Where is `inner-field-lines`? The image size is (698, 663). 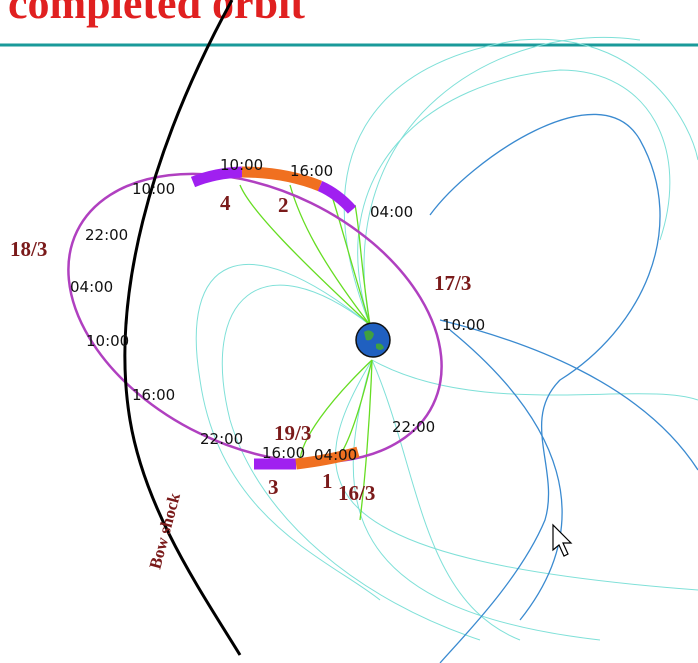 inner-field-lines is located at coordinates (306, 352).